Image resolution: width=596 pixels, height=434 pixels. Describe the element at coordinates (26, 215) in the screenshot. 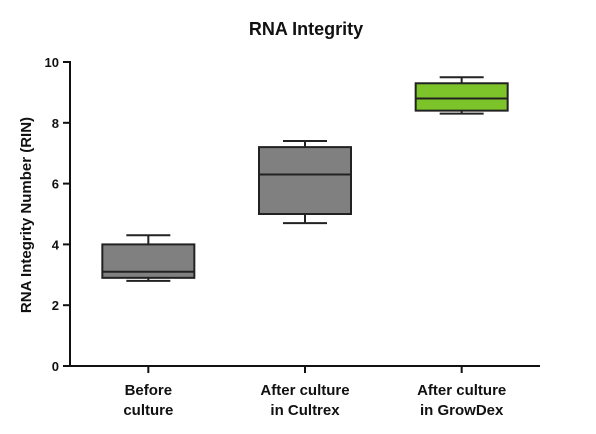

I see `y-axis-label: RNA Integrity Number (RIN)` at that location.